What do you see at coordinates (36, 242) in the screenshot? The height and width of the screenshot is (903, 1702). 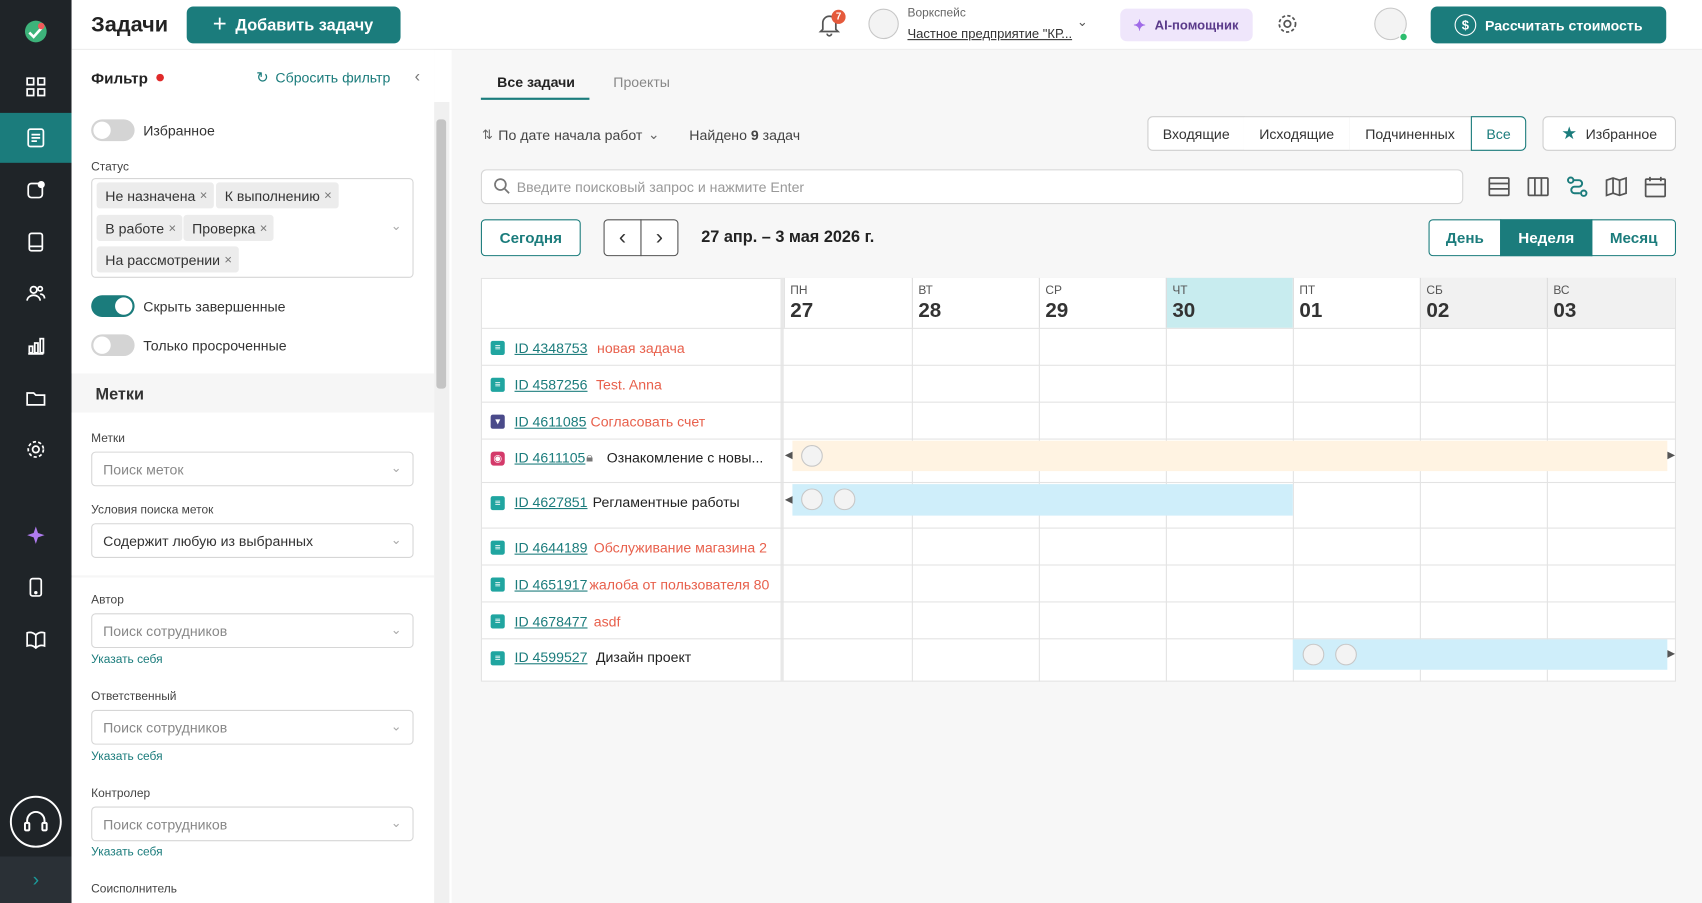 I see `book-icon` at bounding box center [36, 242].